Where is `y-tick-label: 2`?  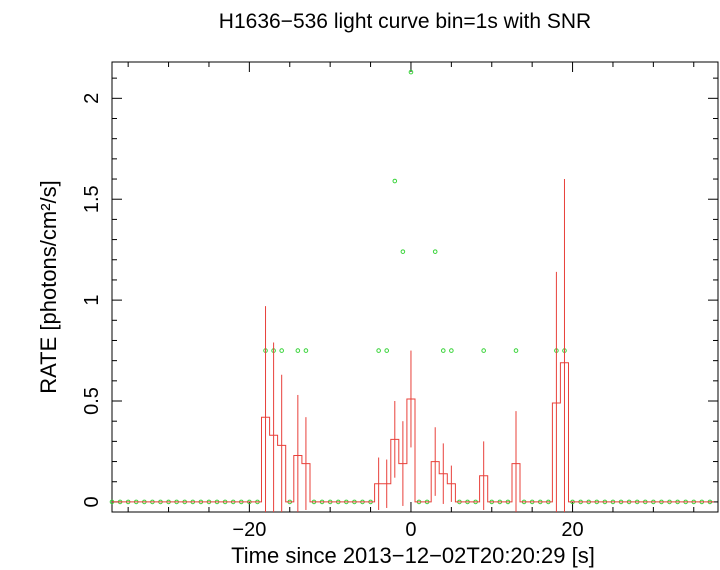
y-tick-label: 2 is located at coordinates (92, 98).